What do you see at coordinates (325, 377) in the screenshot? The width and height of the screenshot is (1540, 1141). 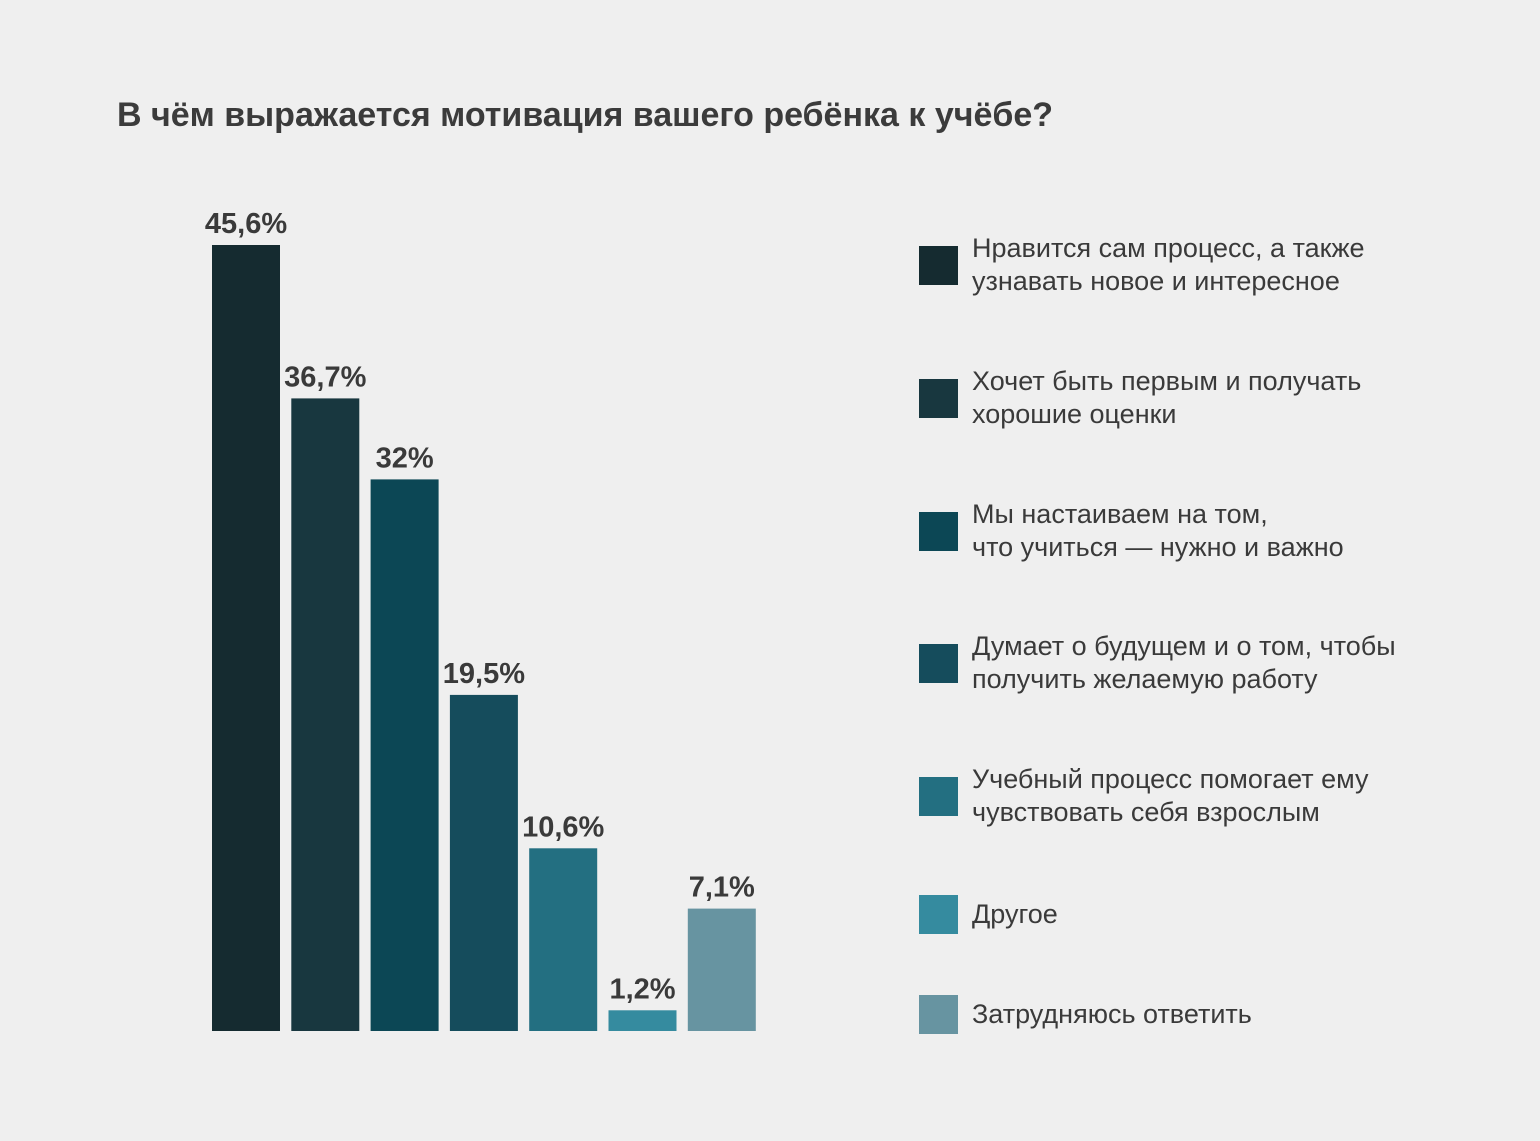 I see `data-label: 36,7%` at bounding box center [325, 377].